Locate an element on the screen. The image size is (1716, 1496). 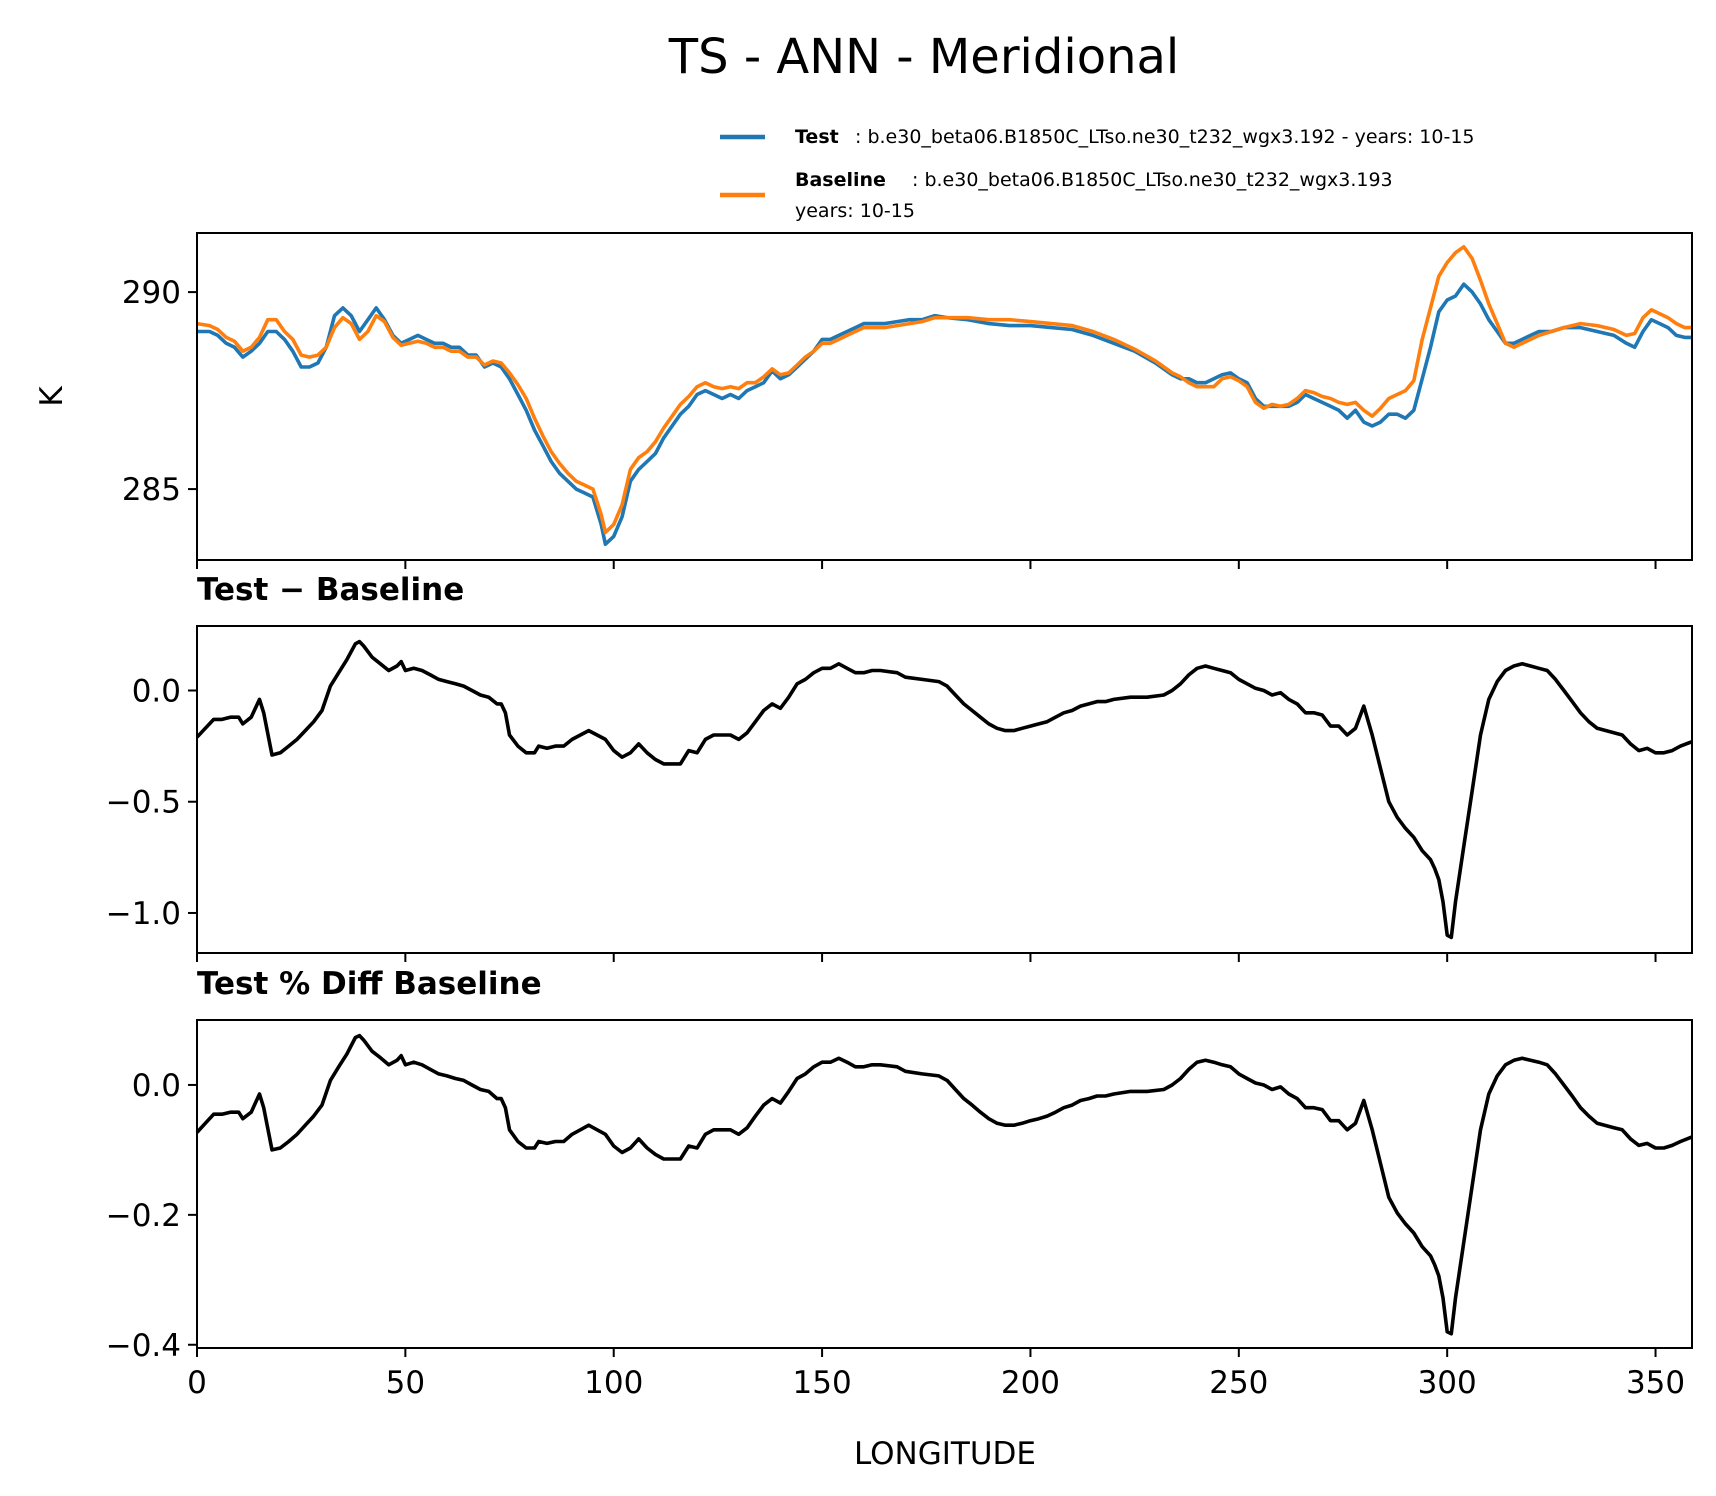
x-axis-label: LONGITUDE is located at coordinates (945, 1454).